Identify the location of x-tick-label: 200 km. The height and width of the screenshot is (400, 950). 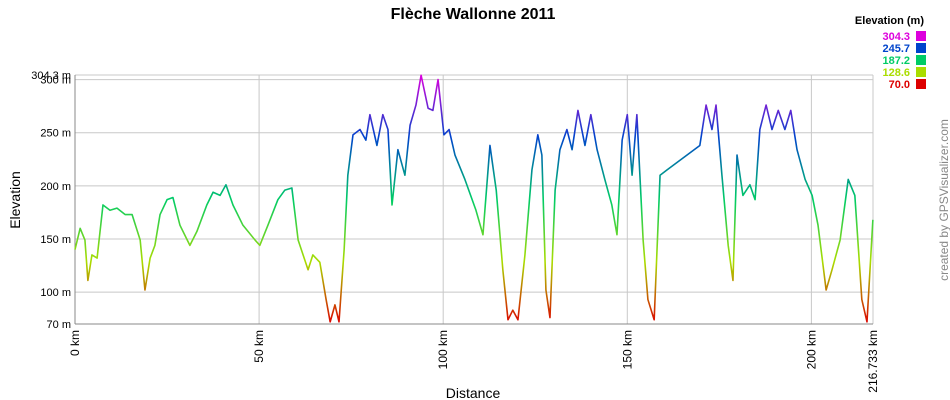
(811, 349).